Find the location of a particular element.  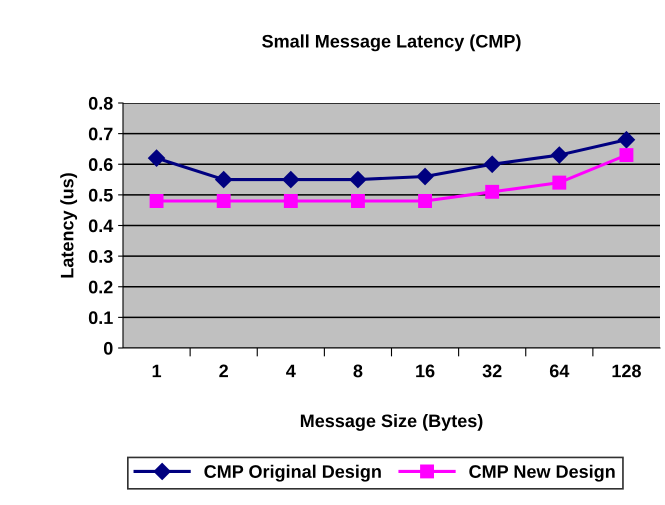

legend-label: CMP New Design is located at coordinates (542, 473).